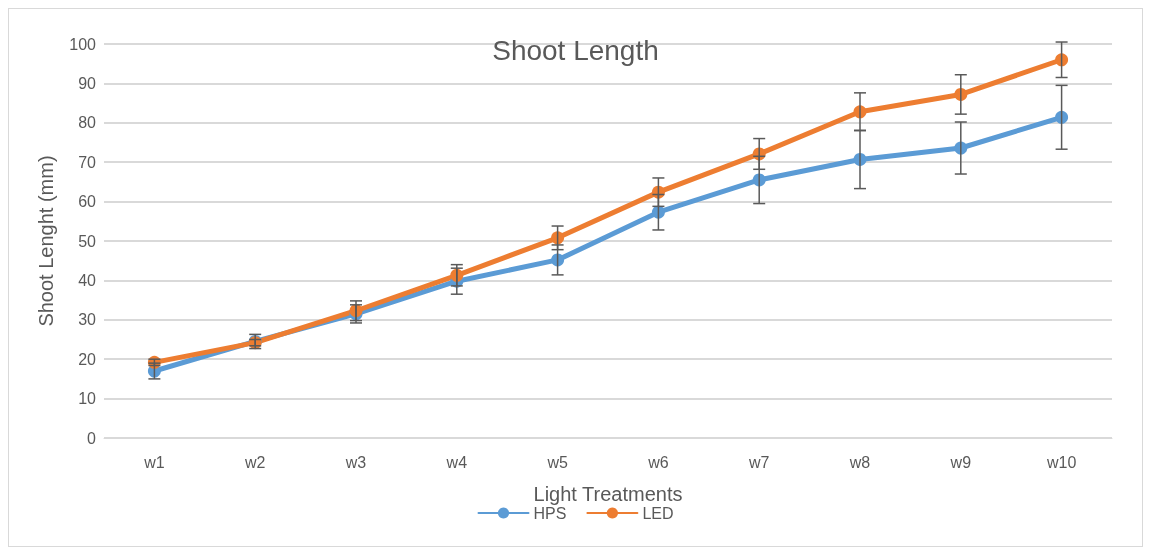  Describe the element at coordinates (87, 83) in the screenshot. I see `y-tick-label: 90` at that location.